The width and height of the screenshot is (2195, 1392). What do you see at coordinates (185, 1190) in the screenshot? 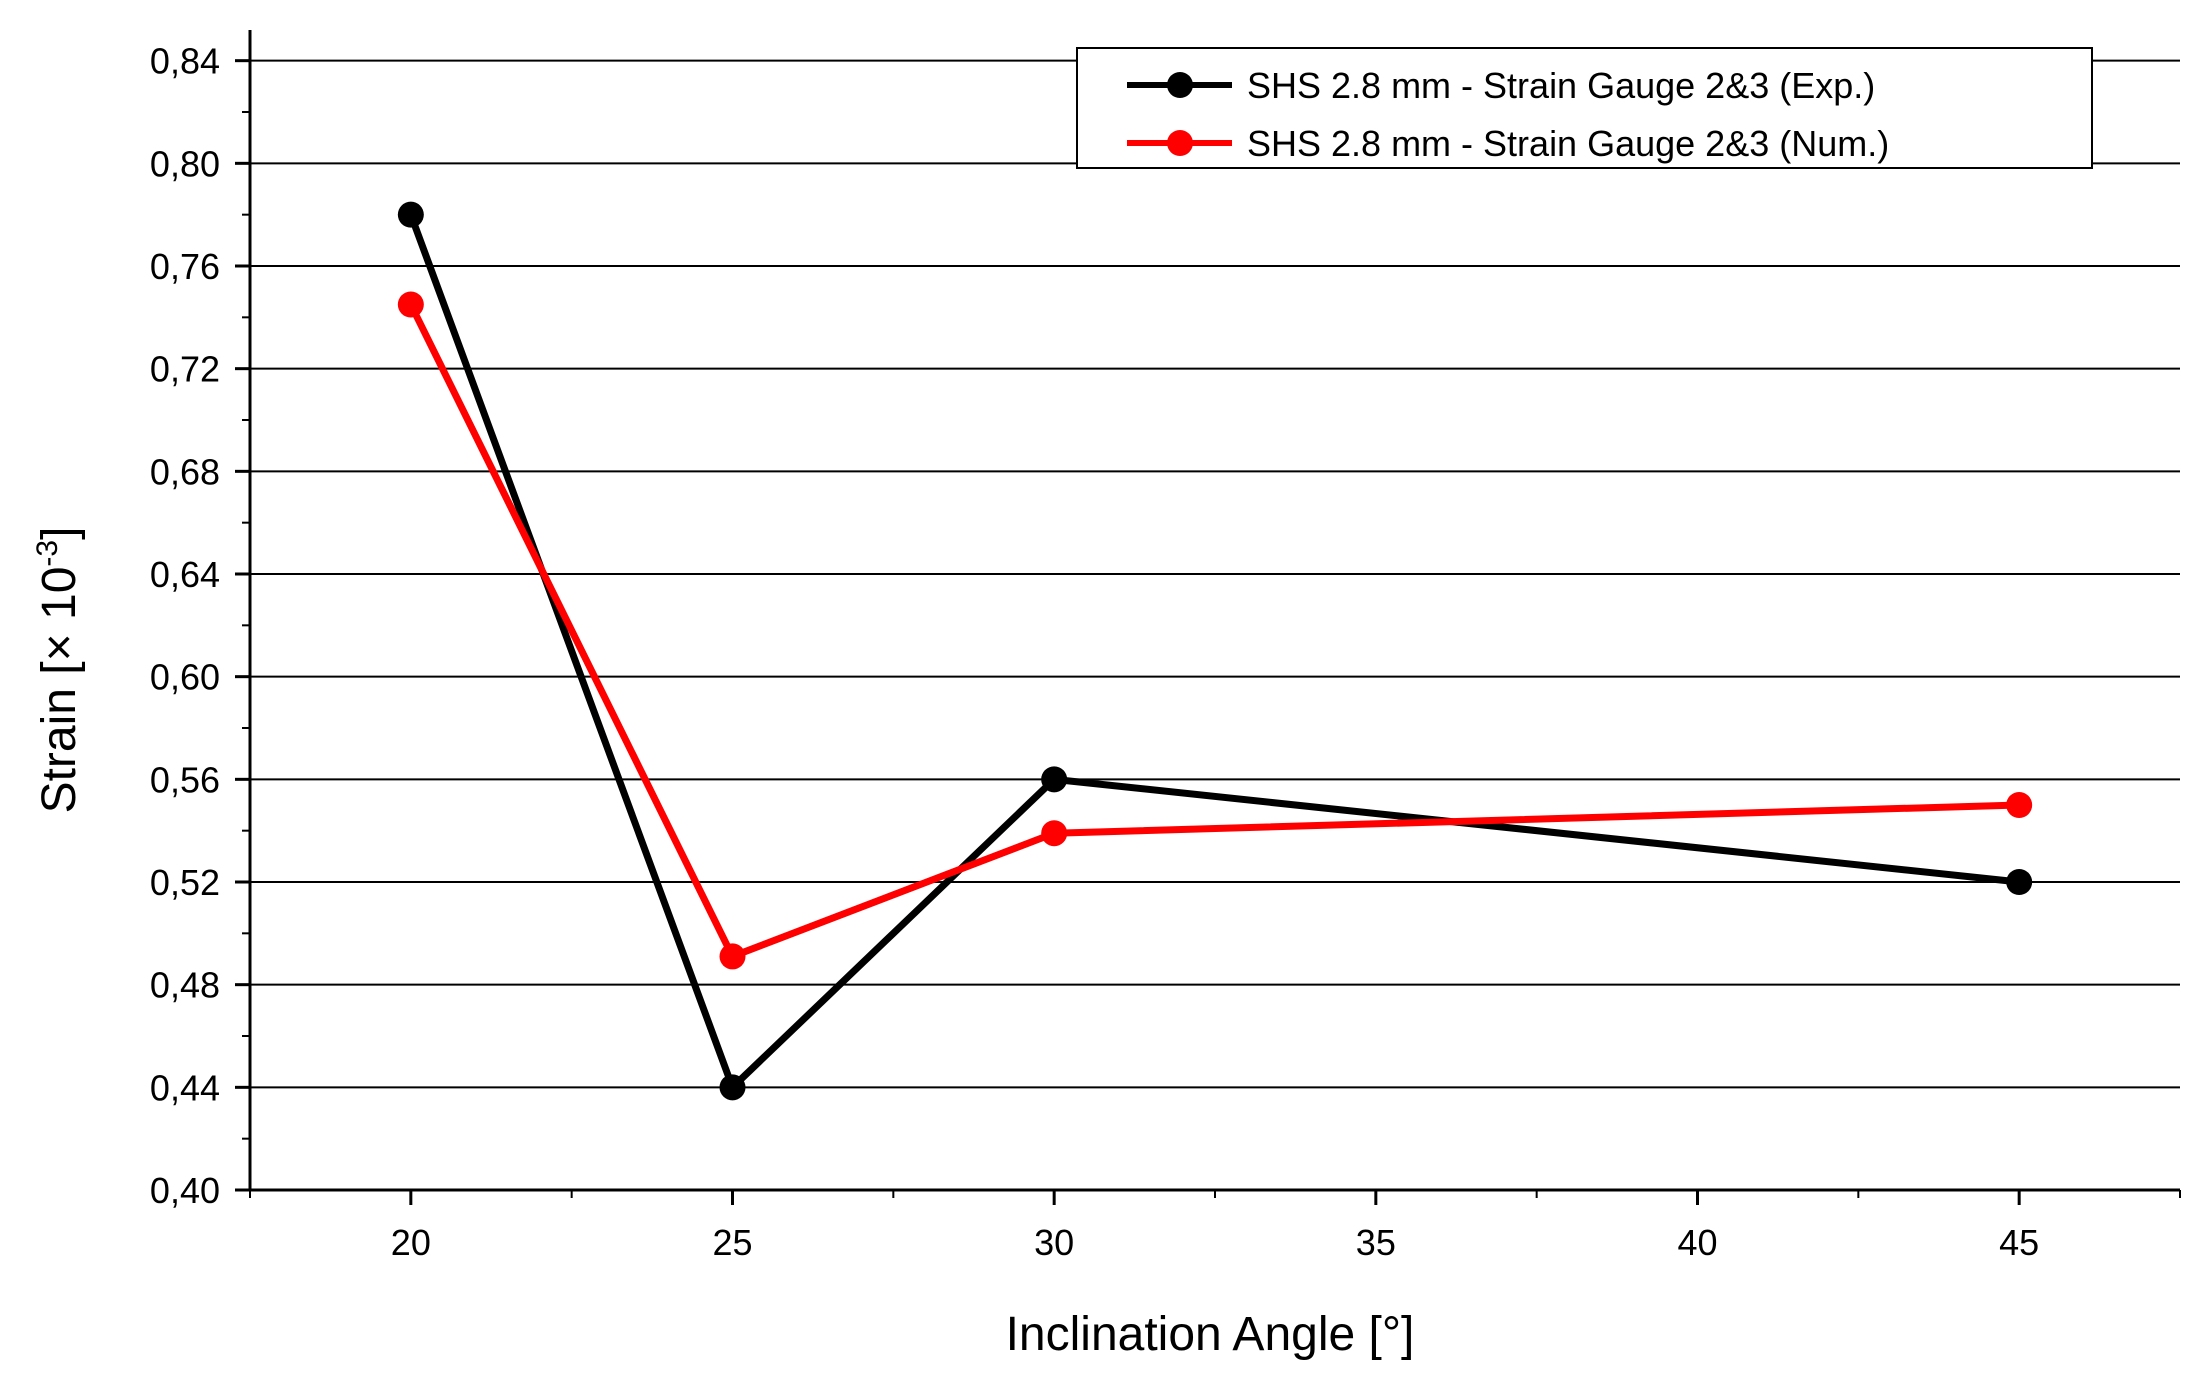
I see `y-tick-label: 0,40` at bounding box center [185, 1190].